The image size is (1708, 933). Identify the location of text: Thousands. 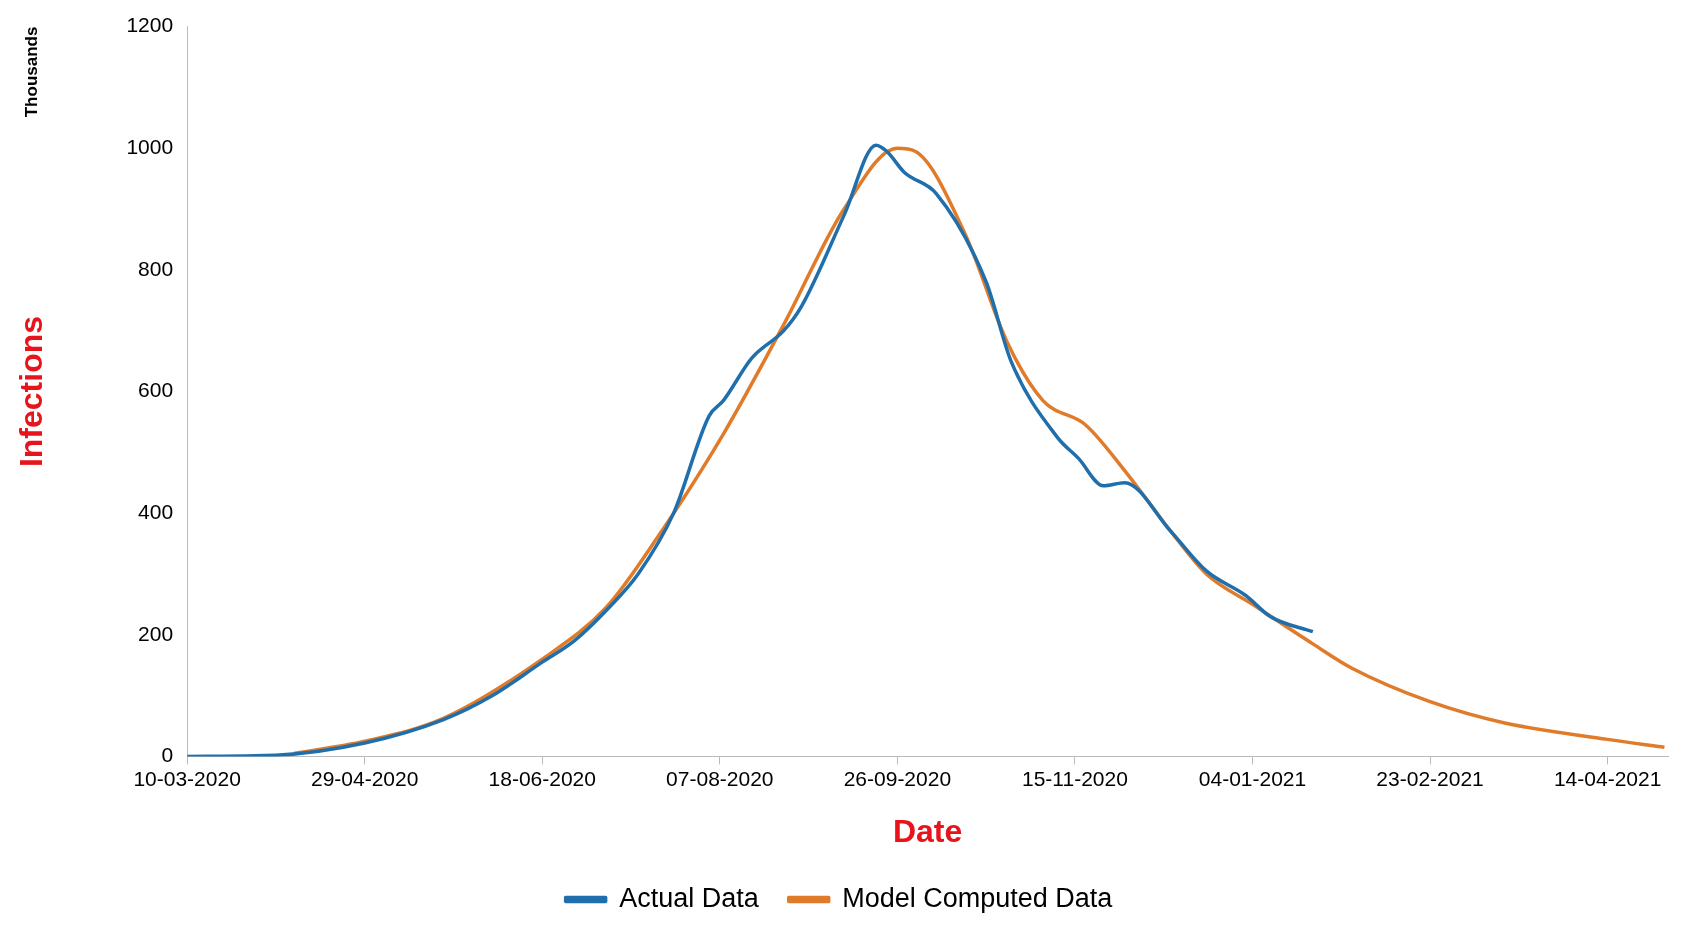
(31, 72).